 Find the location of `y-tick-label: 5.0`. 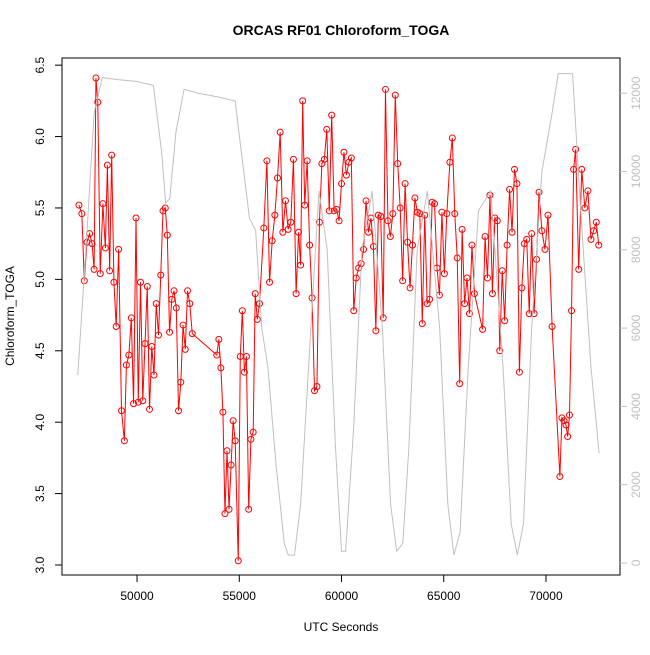

y-tick-label: 5.0 is located at coordinates (40, 279).